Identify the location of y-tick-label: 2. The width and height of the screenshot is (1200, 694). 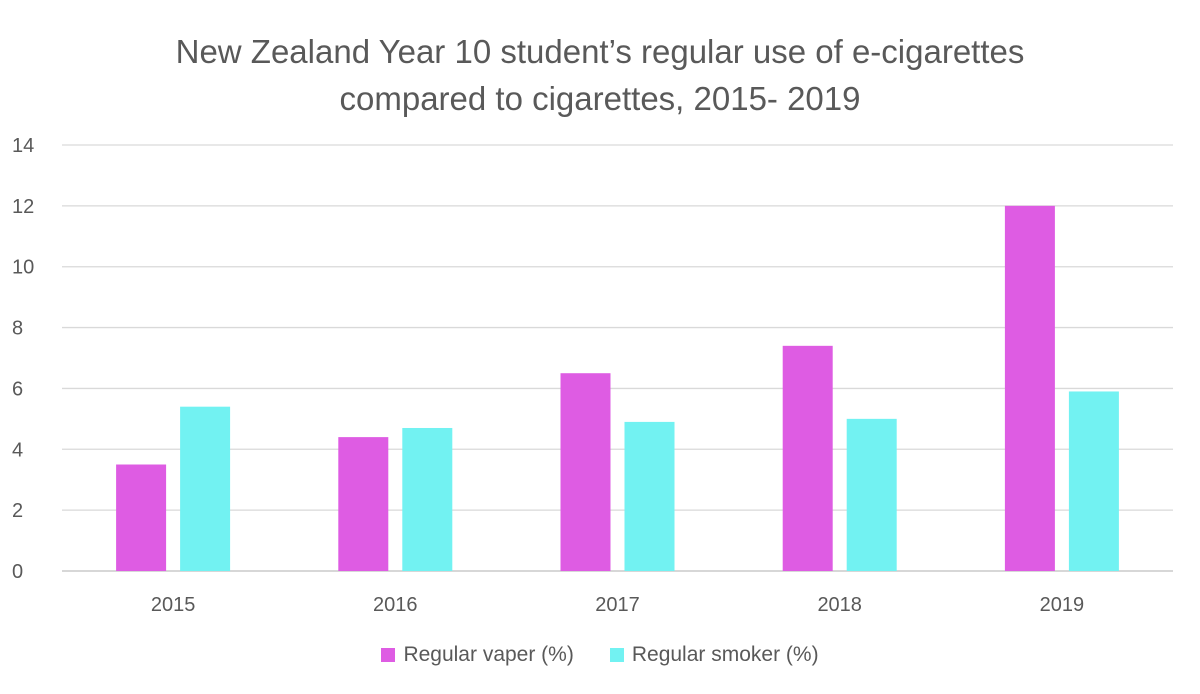
(17, 511).